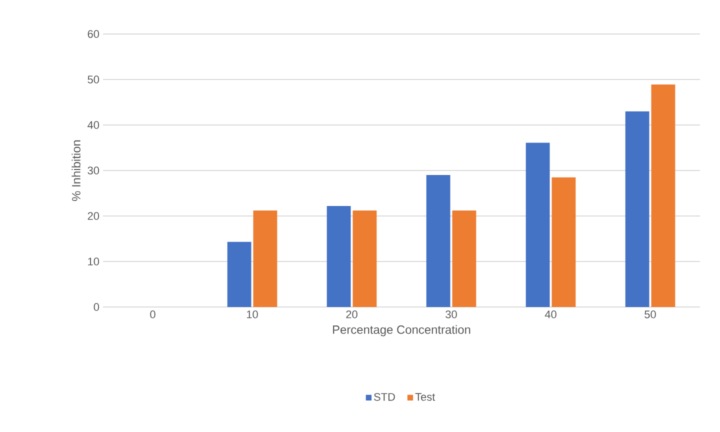 The height and width of the screenshot is (432, 720). What do you see at coordinates (94, 262) in the screenshot?
I see `y-tick-label: 10` at bounding box center [94, 262].